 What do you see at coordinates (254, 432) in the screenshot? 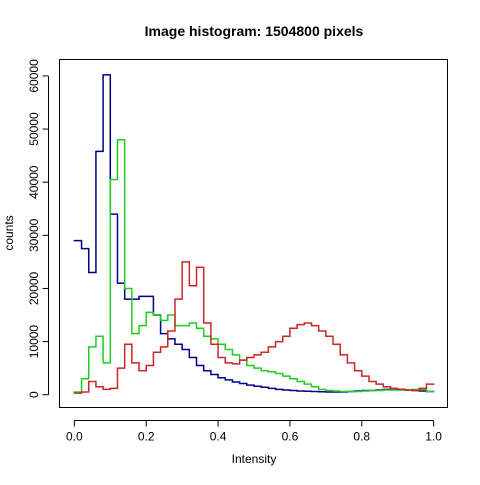
I see `x-axis: 0.0 0.2 0.4 0.6 0.8 1.0` at bounding box center [254, 432].